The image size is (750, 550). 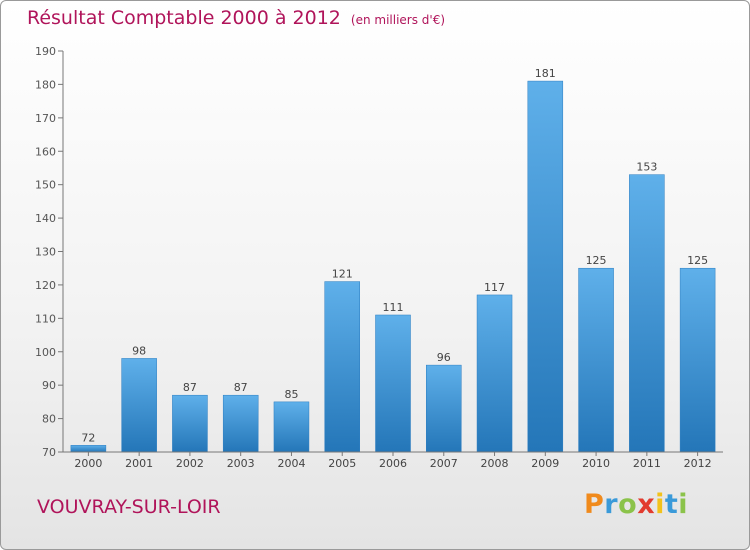 I want to click on chart-title-text: Résultat Comptable 2000 à 2012, so click(x=184, y=18).